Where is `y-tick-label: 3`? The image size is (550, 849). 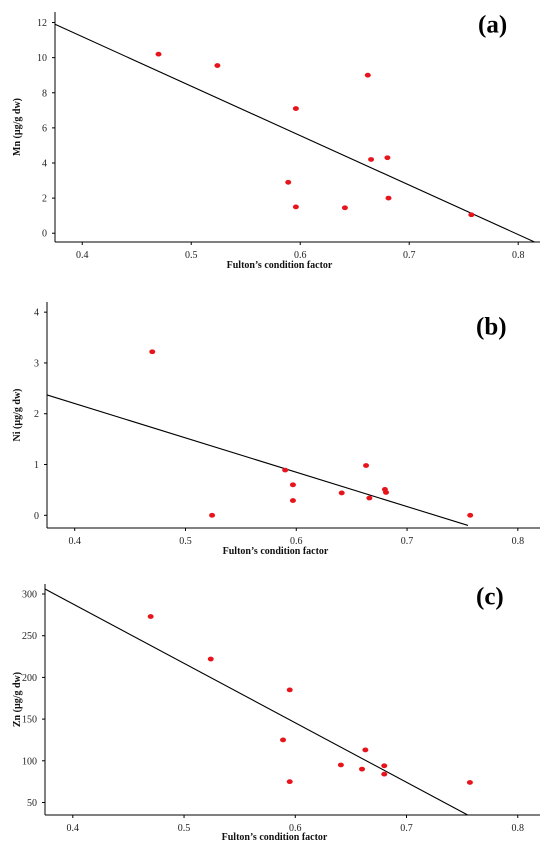
y-tick-label: 3 is located at coordinates (36, 363).